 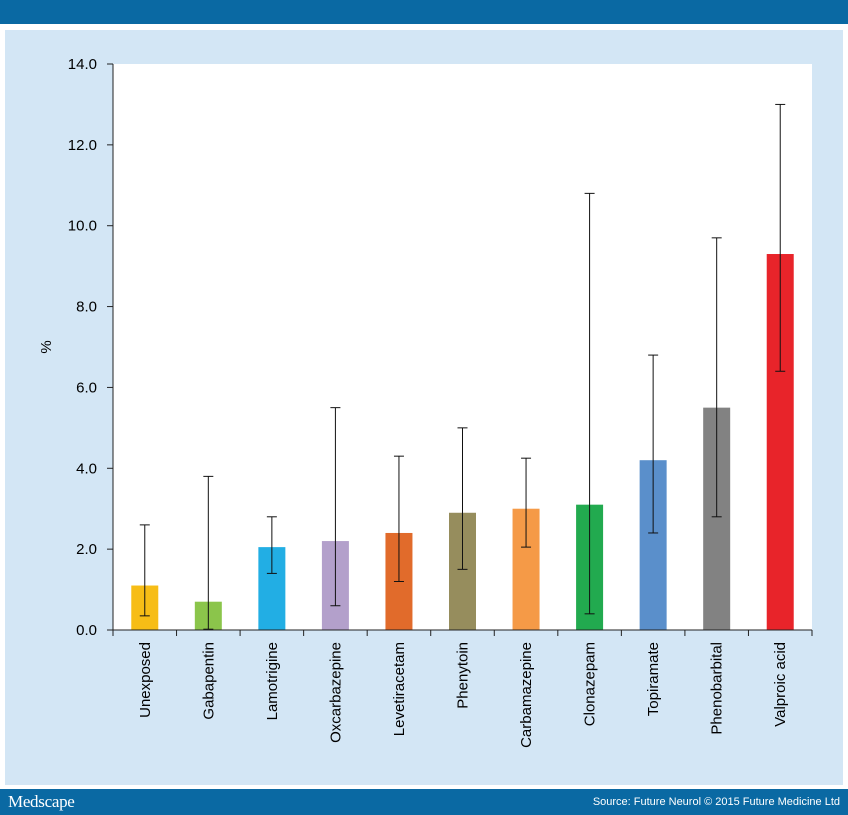 I want to click on x-tick-label: Phenytoin, so click(x=463, y=675).